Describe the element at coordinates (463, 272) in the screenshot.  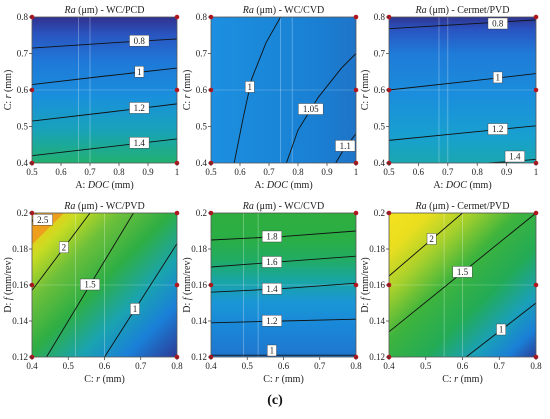
I see `contour-label: 1.5` at that location.